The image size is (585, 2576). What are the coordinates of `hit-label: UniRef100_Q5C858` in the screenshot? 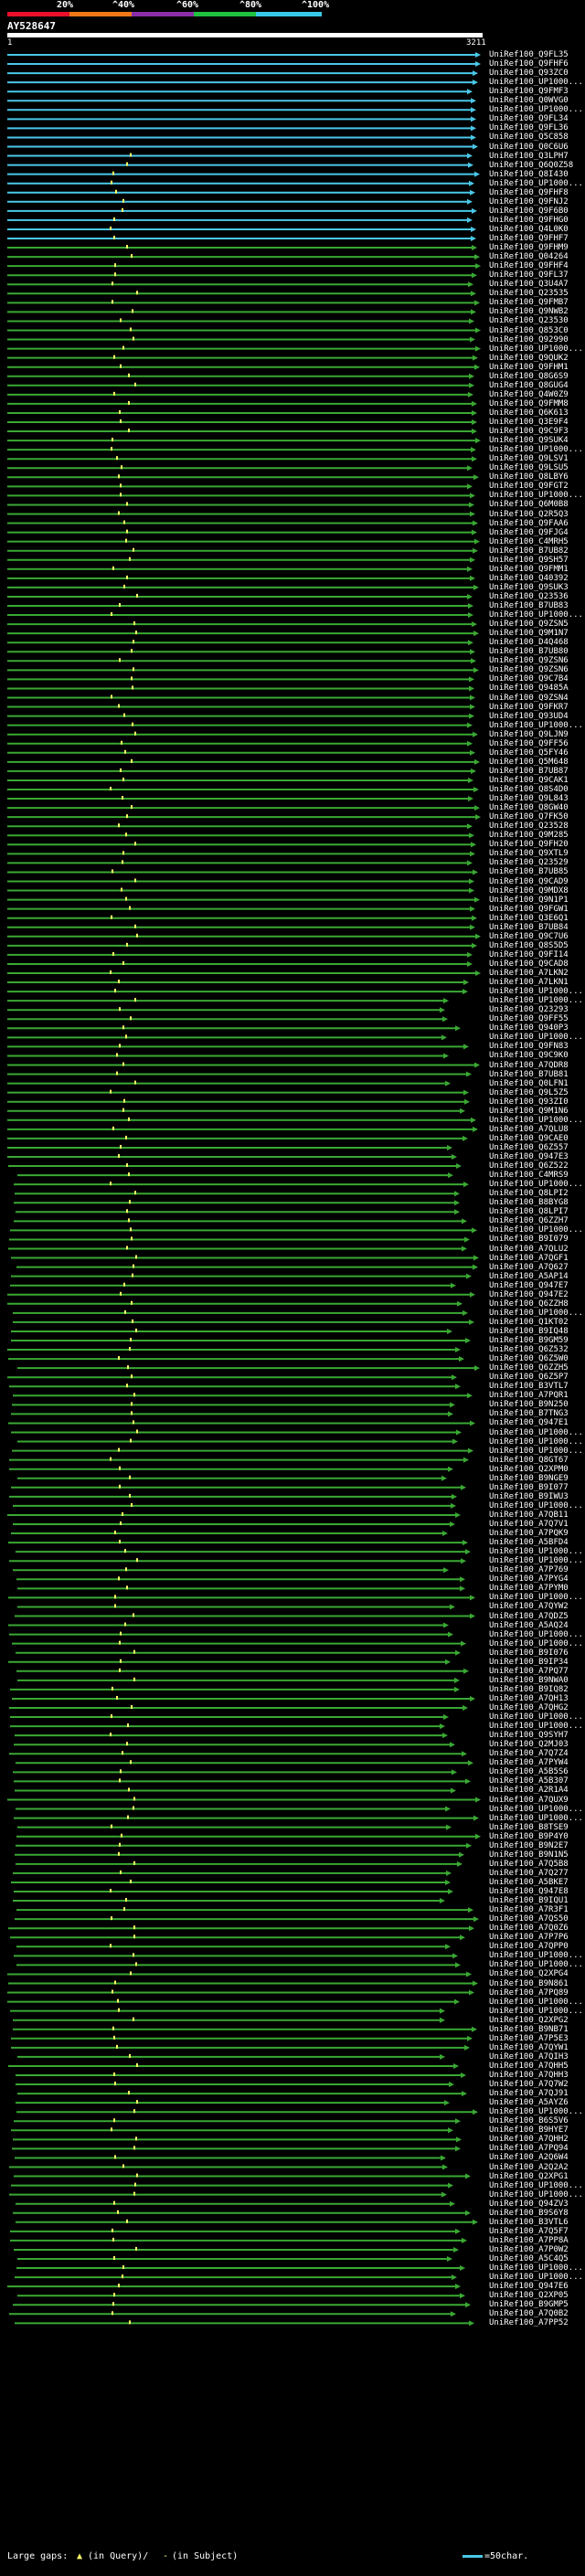 It's located at (529, 138).